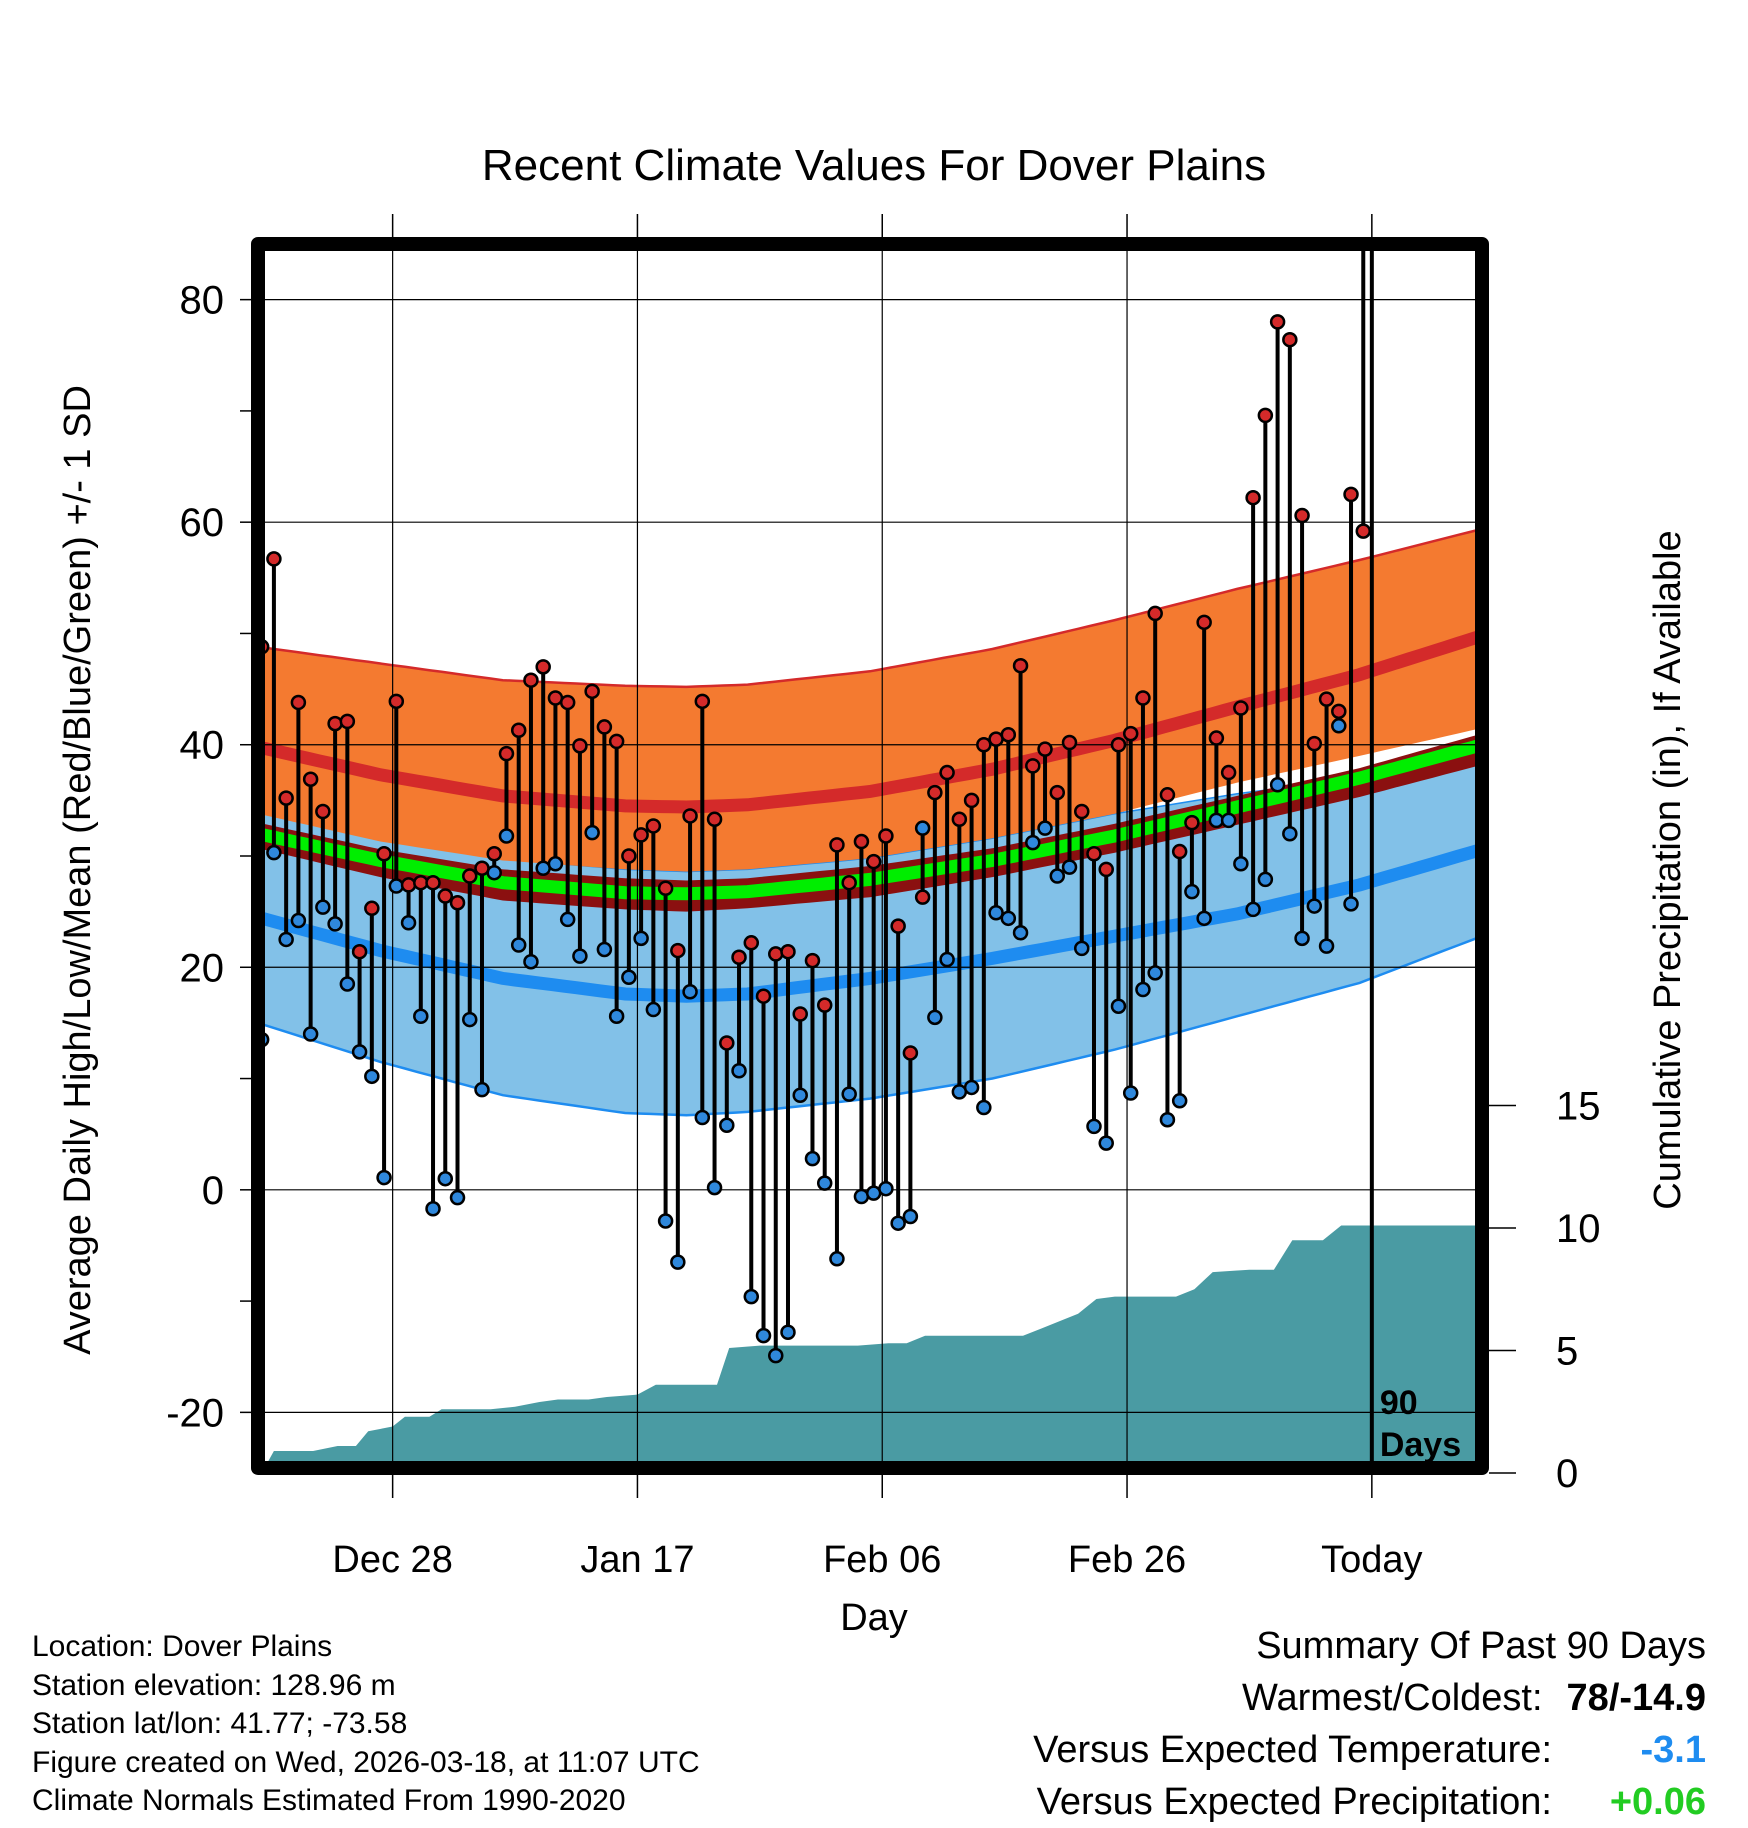 The width and height of the screenshot is (1748, 1828). What do you see at coordinates (1294, 1802) in the screenshot?
I see `precip-diff-label: Versus Expected Precipitation:` at bounding box center [1294, 1802].